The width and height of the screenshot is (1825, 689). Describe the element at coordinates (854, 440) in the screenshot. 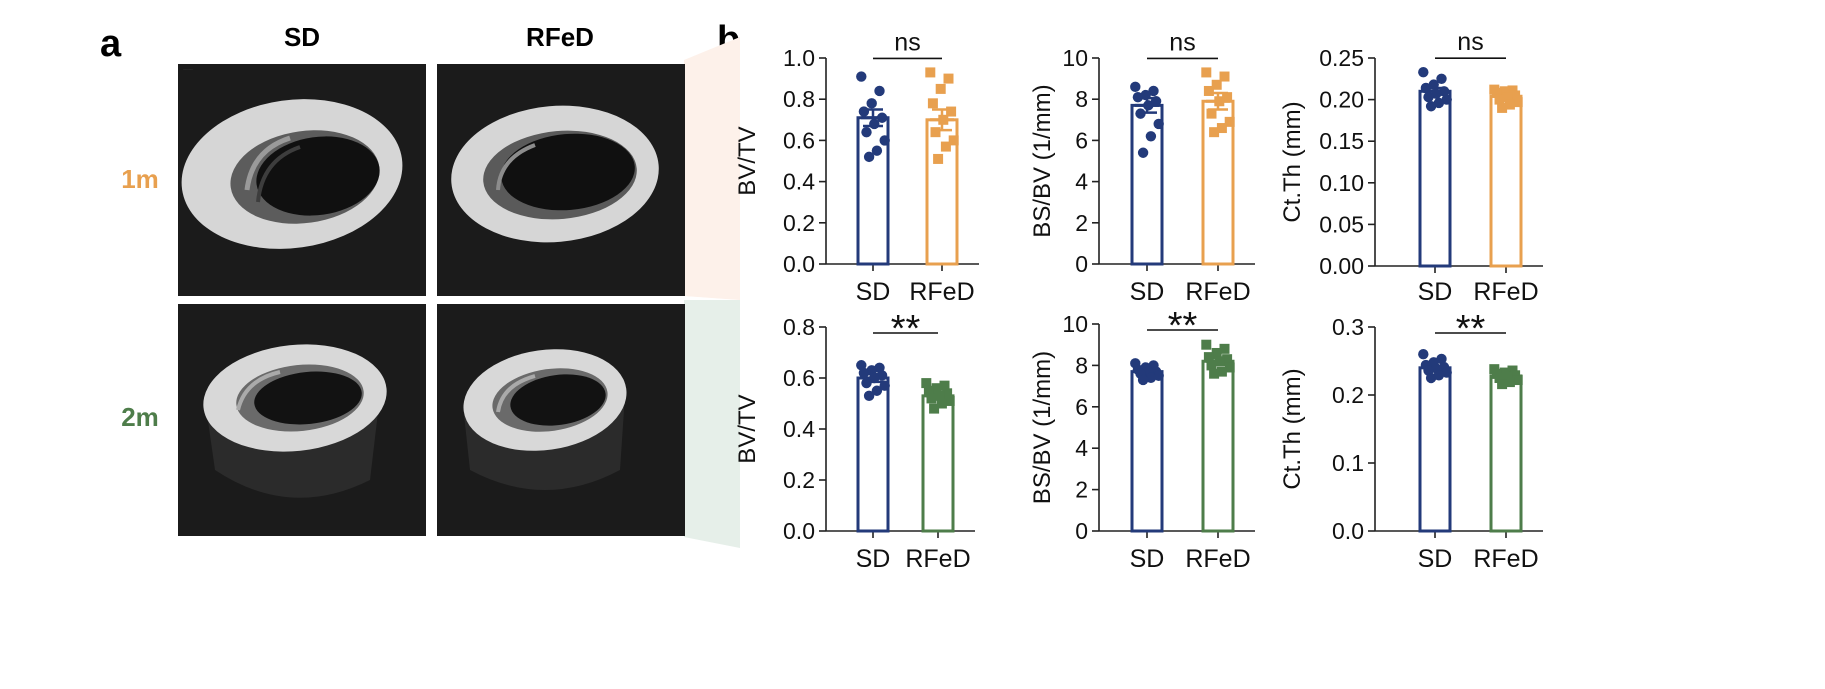

I see `chart-bvtv-2m: 0.0 0.2 0.4 0.6 0.8 SD RFeD BV/TV **` at that location.